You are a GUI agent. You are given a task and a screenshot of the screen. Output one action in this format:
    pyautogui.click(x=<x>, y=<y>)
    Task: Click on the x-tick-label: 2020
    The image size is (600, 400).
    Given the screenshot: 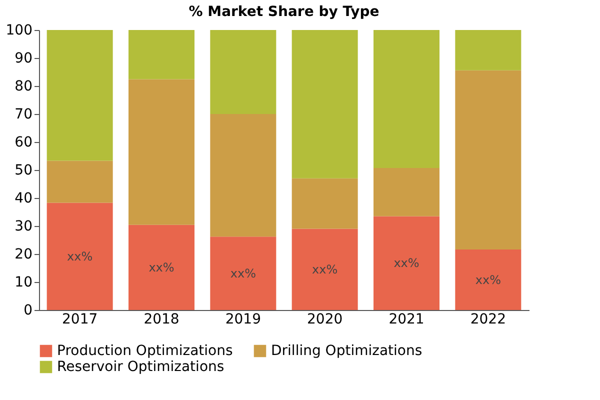 What is the action you would take?
    pyautogui.click(x=325, y=320)
    